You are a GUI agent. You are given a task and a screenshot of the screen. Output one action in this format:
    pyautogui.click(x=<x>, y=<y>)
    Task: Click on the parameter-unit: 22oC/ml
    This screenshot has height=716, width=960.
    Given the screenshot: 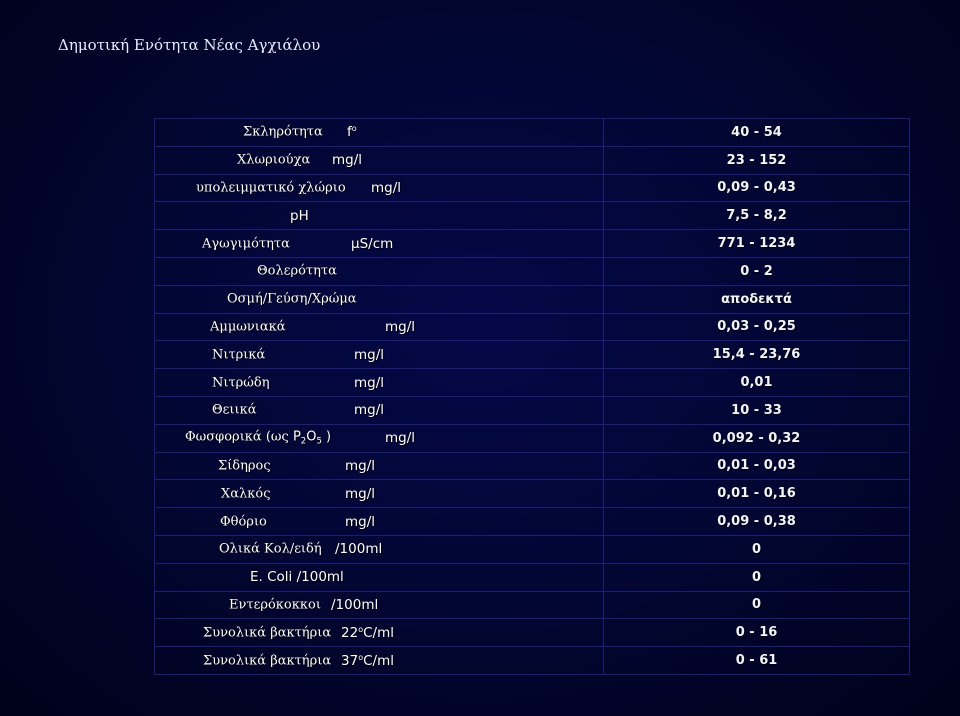 What is the action you would take?
    pyautogui.click(x=367, y=632)
    